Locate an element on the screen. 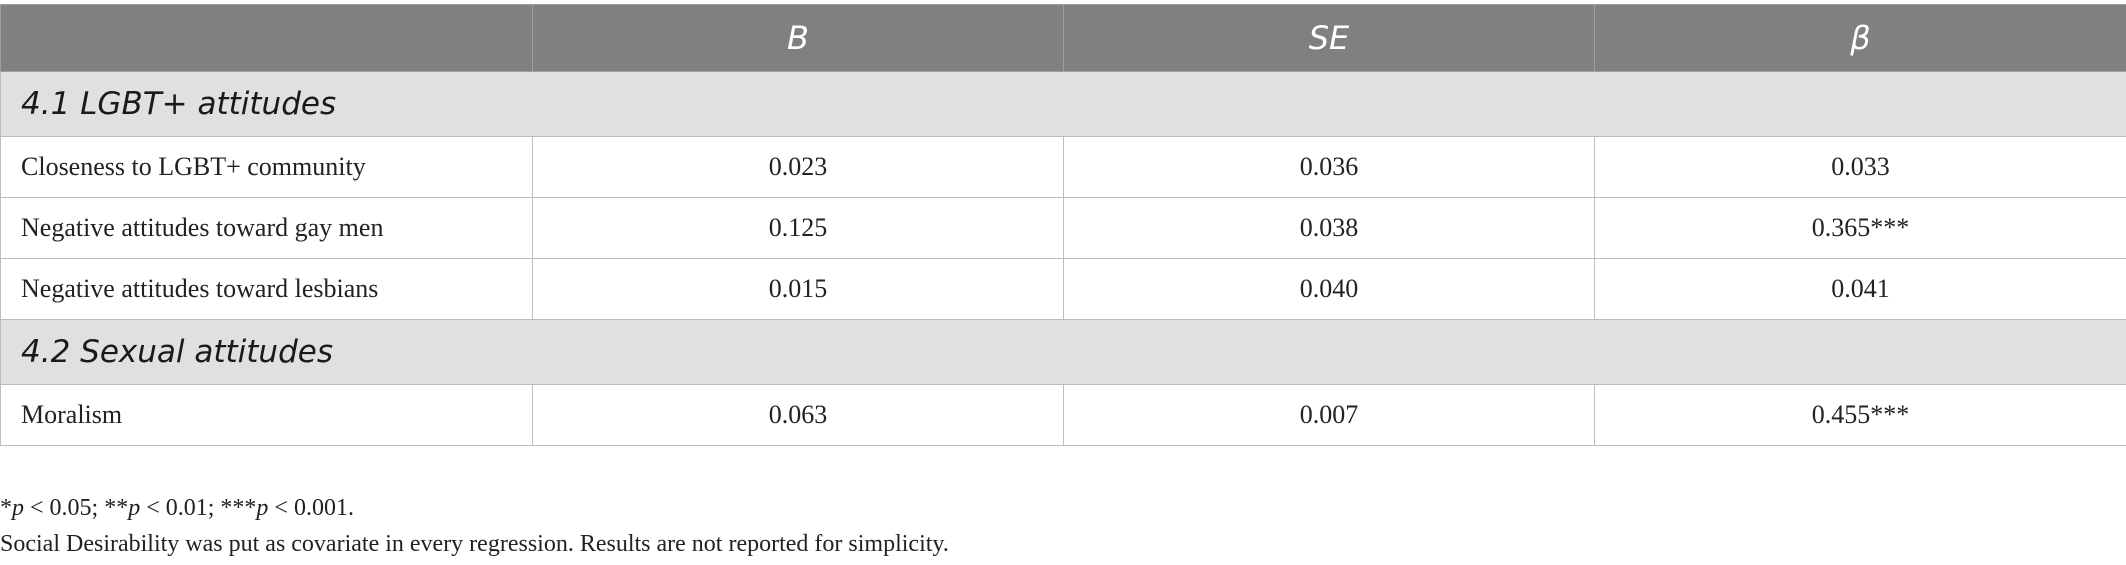  section-title: 4.2 Sexual attitudes is located at coordinates (1063, 352).